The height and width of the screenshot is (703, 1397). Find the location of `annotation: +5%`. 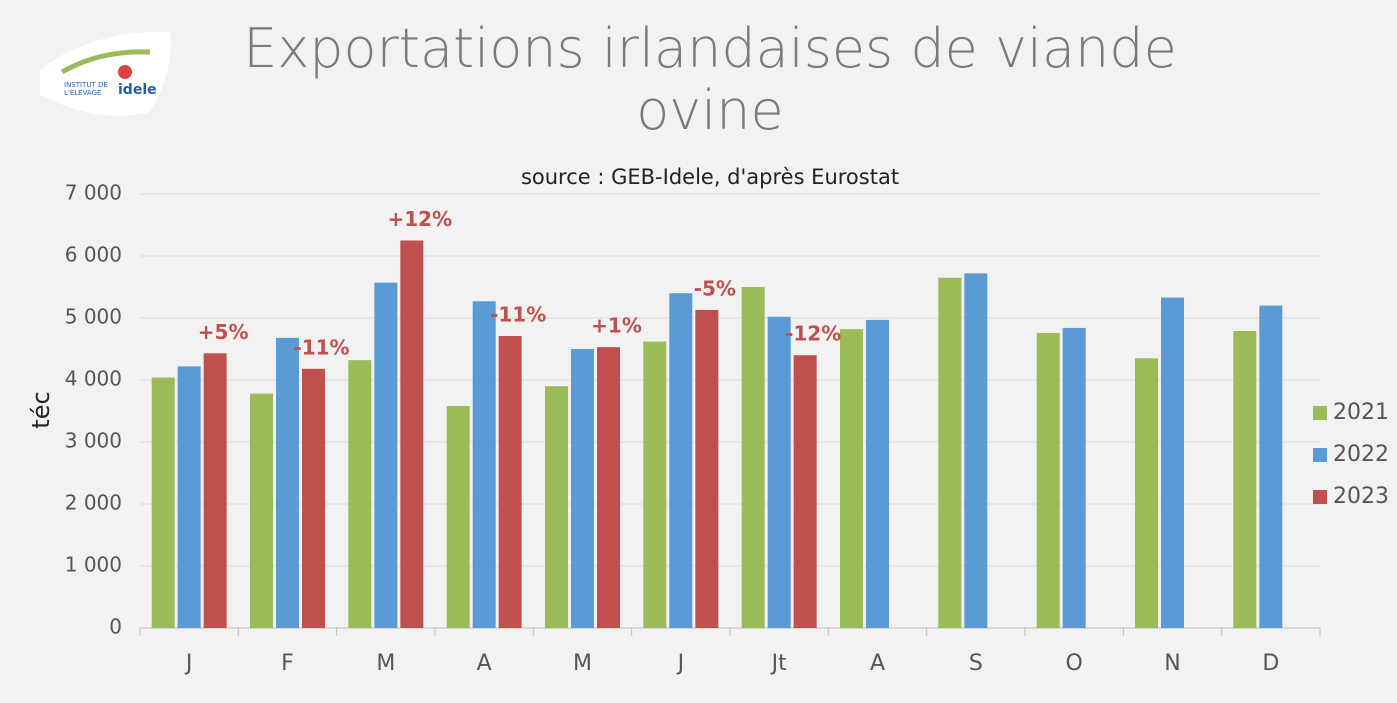

annotation: +5% is located at coordinates (223, 332).